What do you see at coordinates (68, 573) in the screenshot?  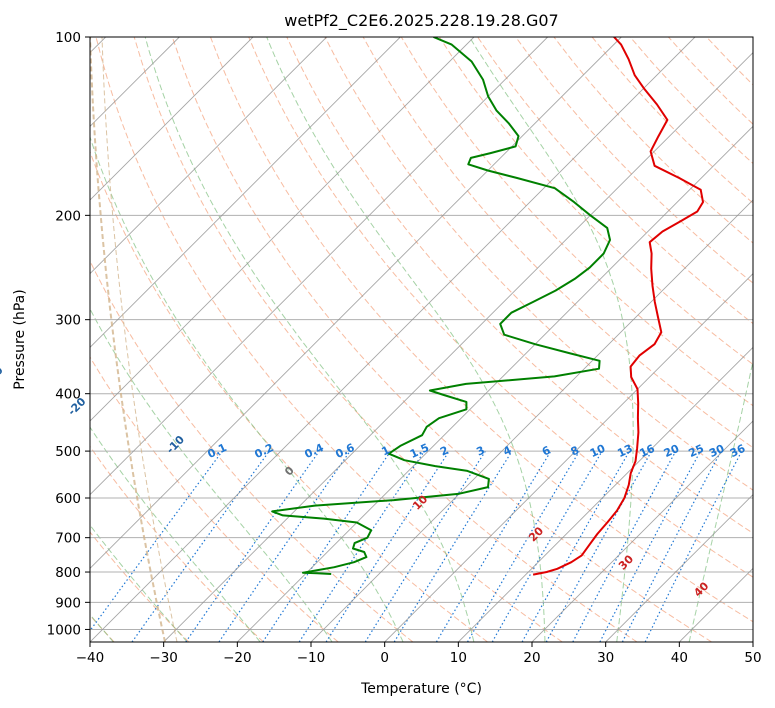 I see `y-tick-label: 800` at bounding box center [68, 573].